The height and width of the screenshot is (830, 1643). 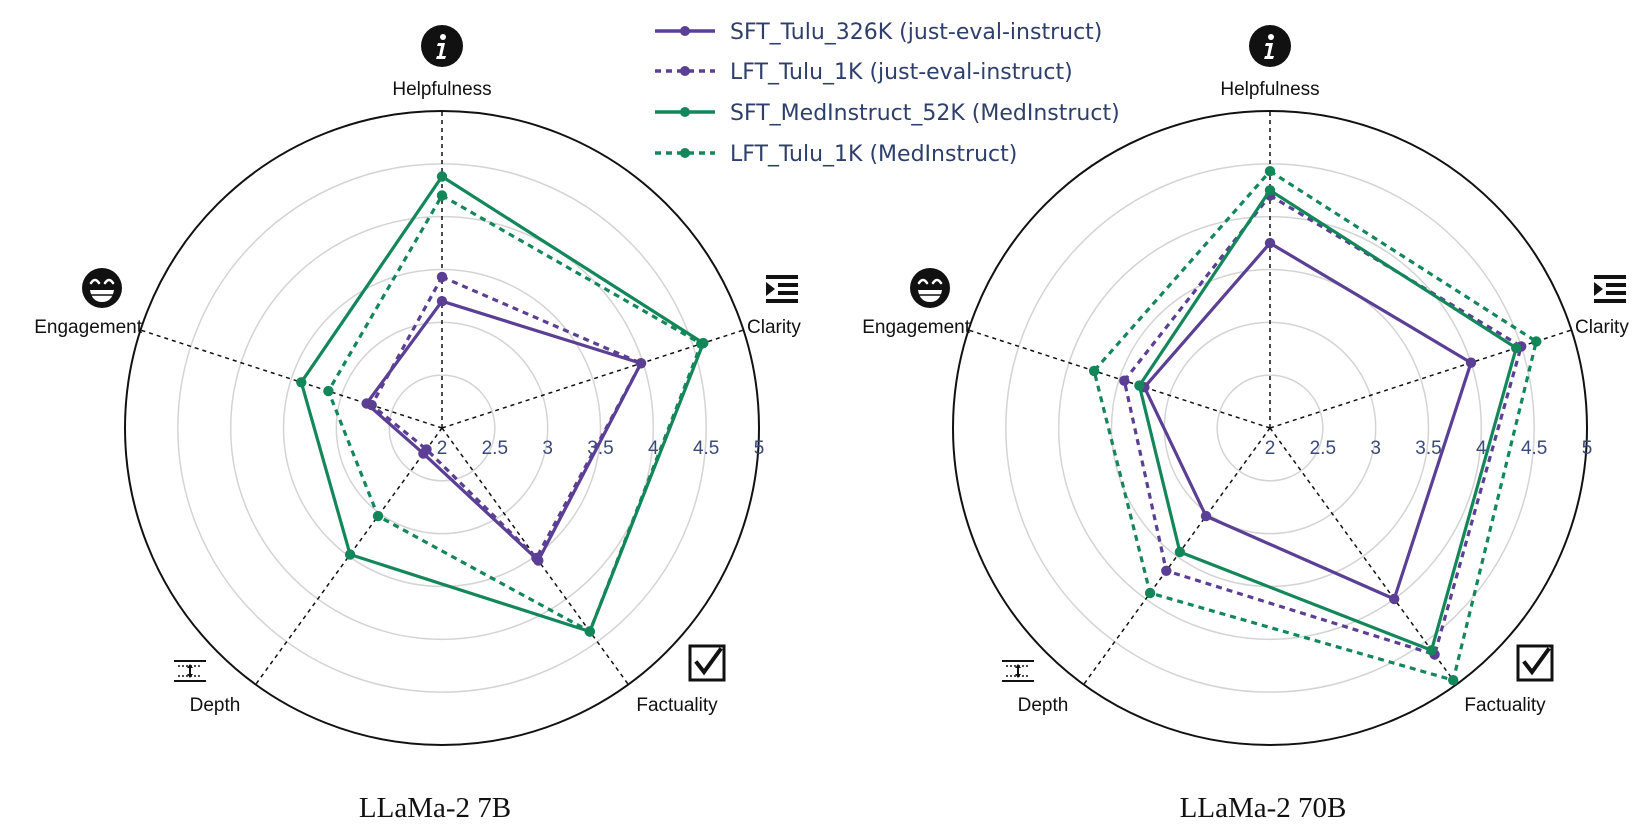 I want to click on grid-circle, so click(x=442, y=428).